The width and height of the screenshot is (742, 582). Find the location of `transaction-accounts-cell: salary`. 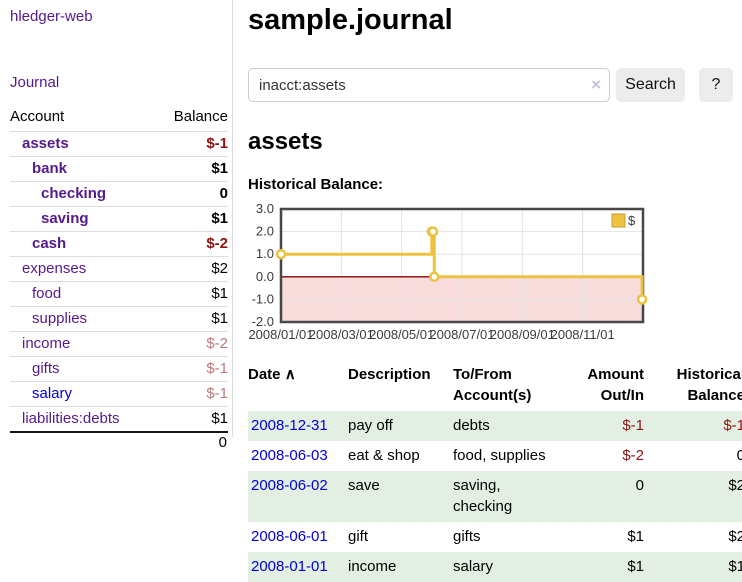

transaction-accounts-cell: salary is located at coordinates (473, 566).